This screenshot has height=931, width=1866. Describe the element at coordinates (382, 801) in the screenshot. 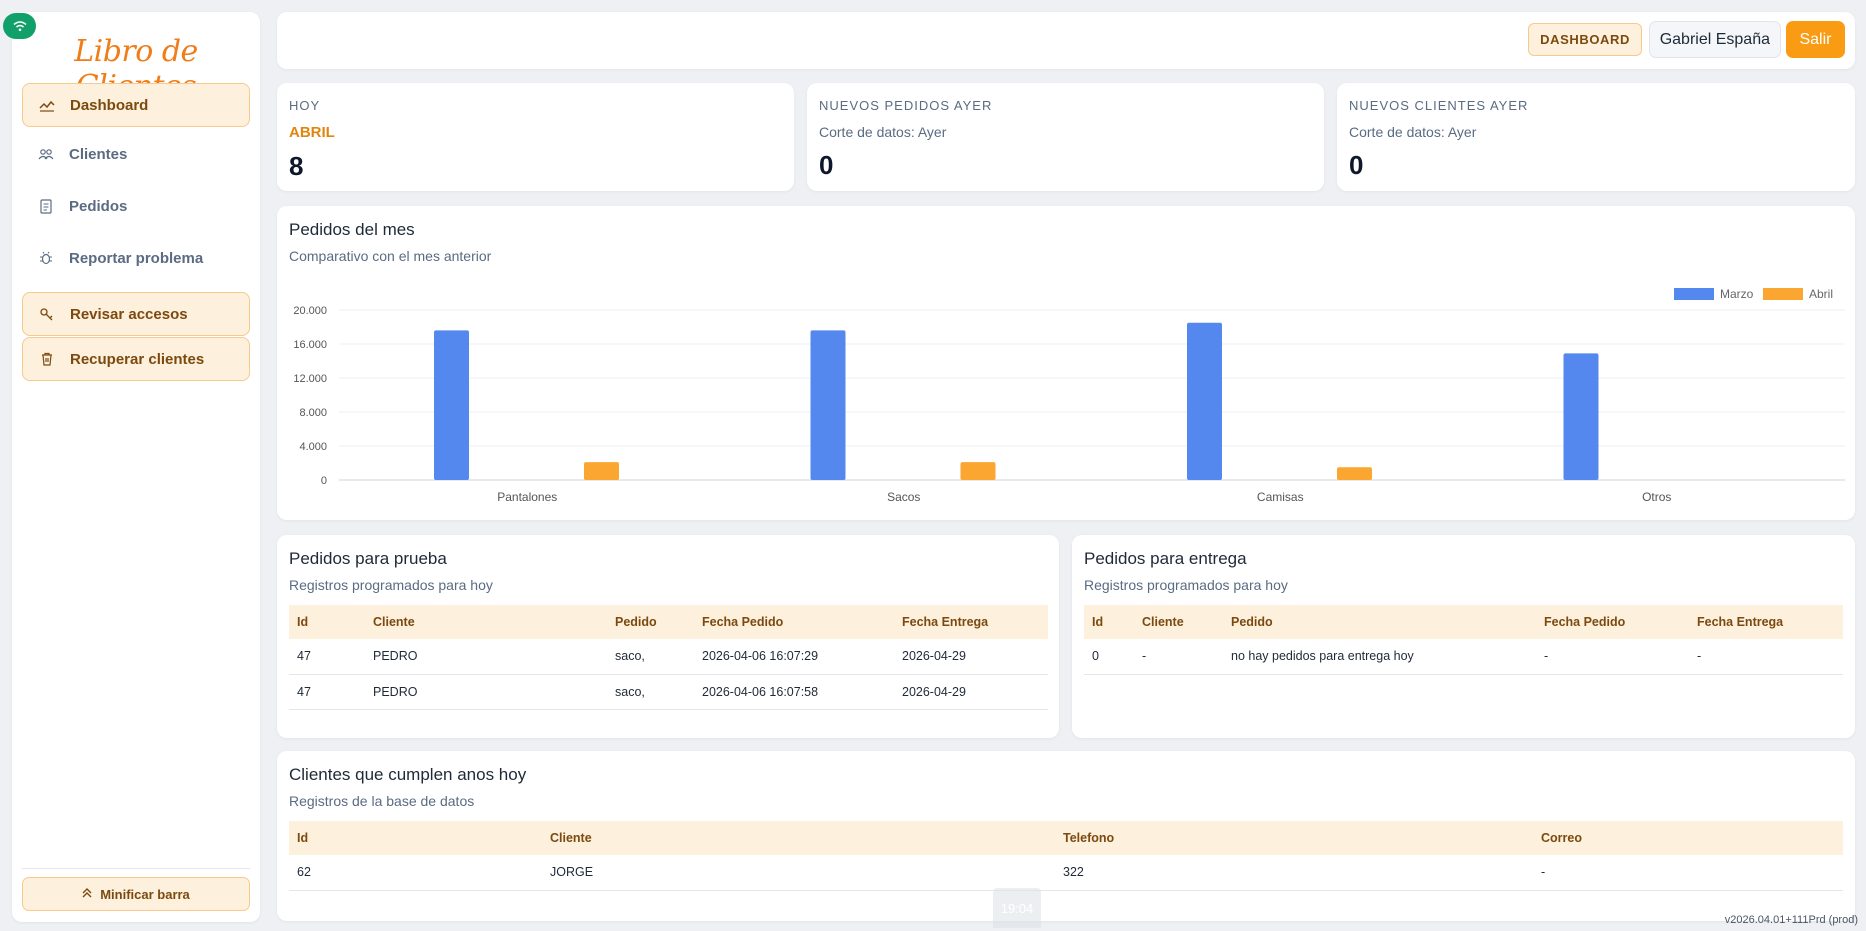

I see `card-subtitle: Registros de la base de datos` at that location.